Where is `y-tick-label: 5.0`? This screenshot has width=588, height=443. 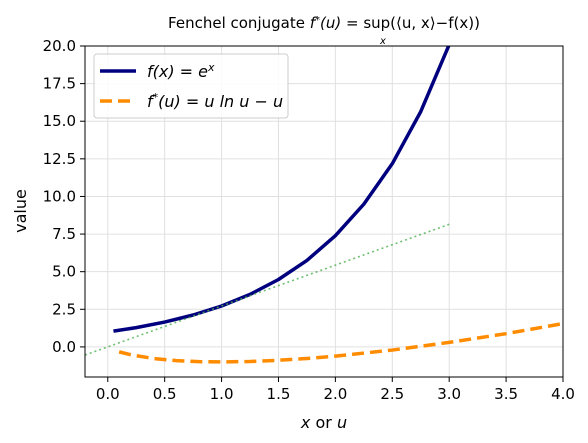 y-tick-label: 5.0 is located at coordinates (64, 272).